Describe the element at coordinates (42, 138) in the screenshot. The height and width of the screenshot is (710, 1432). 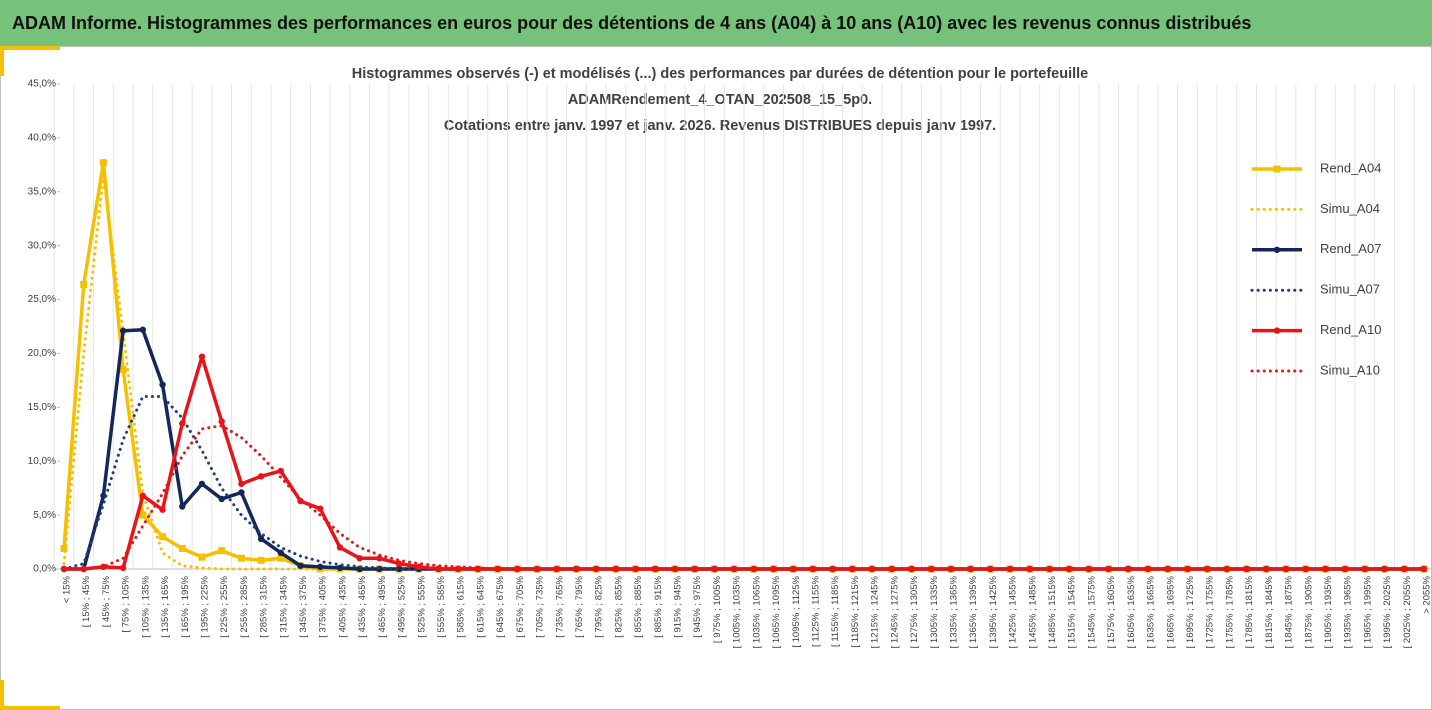
I see `y-tick-label: 40,0%` at that location.